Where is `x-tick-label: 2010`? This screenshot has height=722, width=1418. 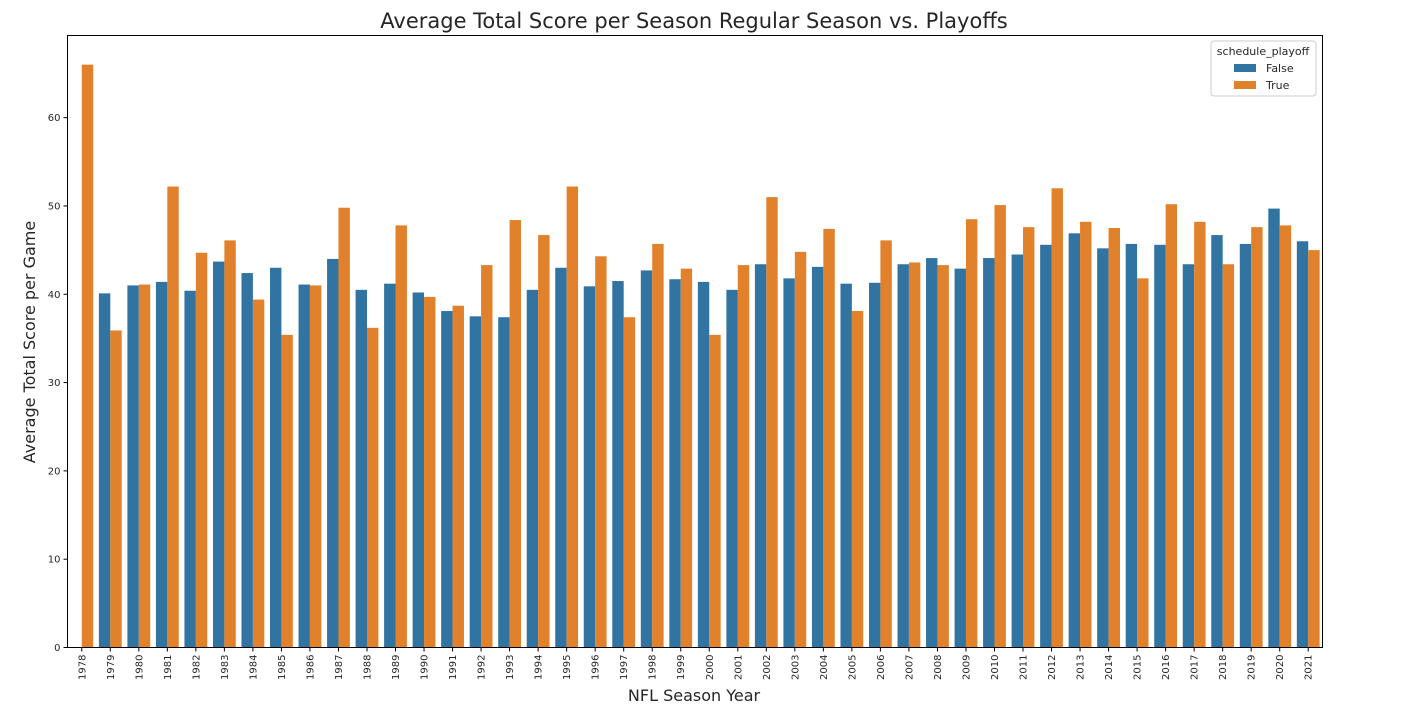
x-tick-label: 2010 is located at coordinates (995, 667).